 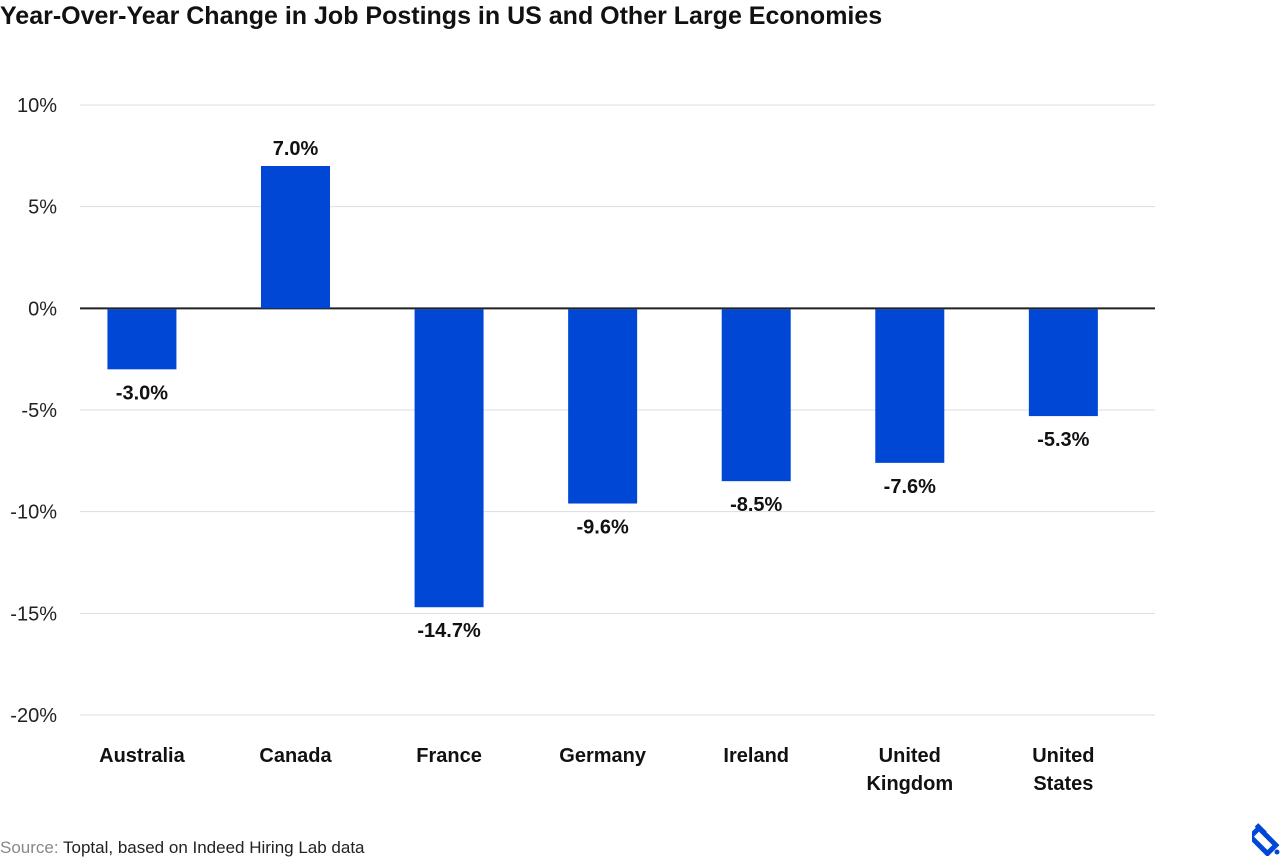 I want to click on category-label: Canada, so click(x=295, y=756).